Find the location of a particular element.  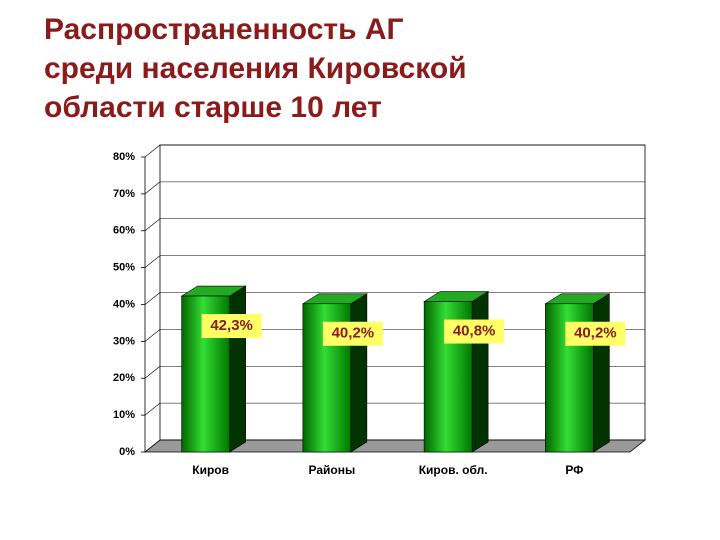

value-label: 40,8% is located at coordinates (474, 331).